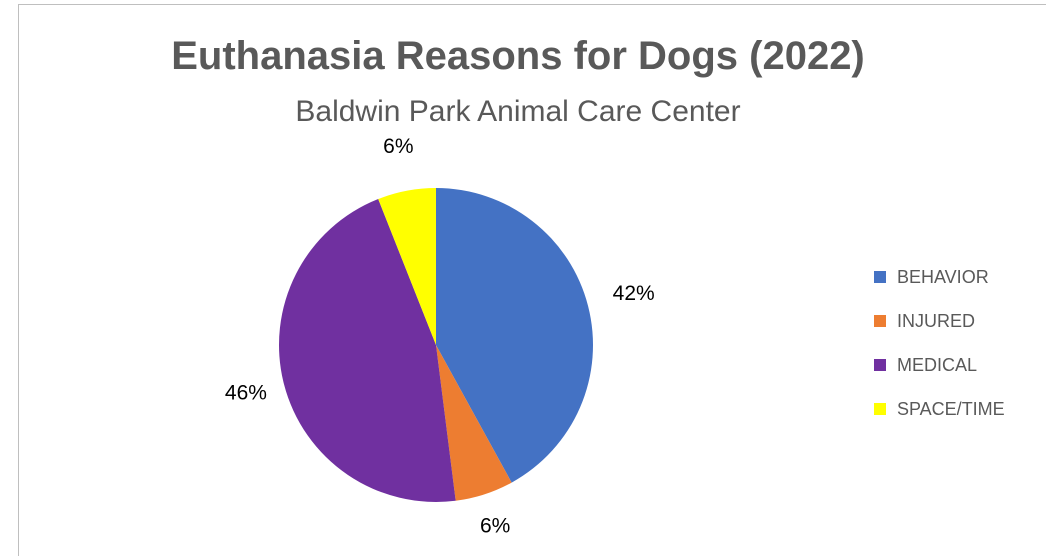 The height and width of the screenshot is (556, 1046). I want to click on data-label-medical: 46%, so click(246, 392).